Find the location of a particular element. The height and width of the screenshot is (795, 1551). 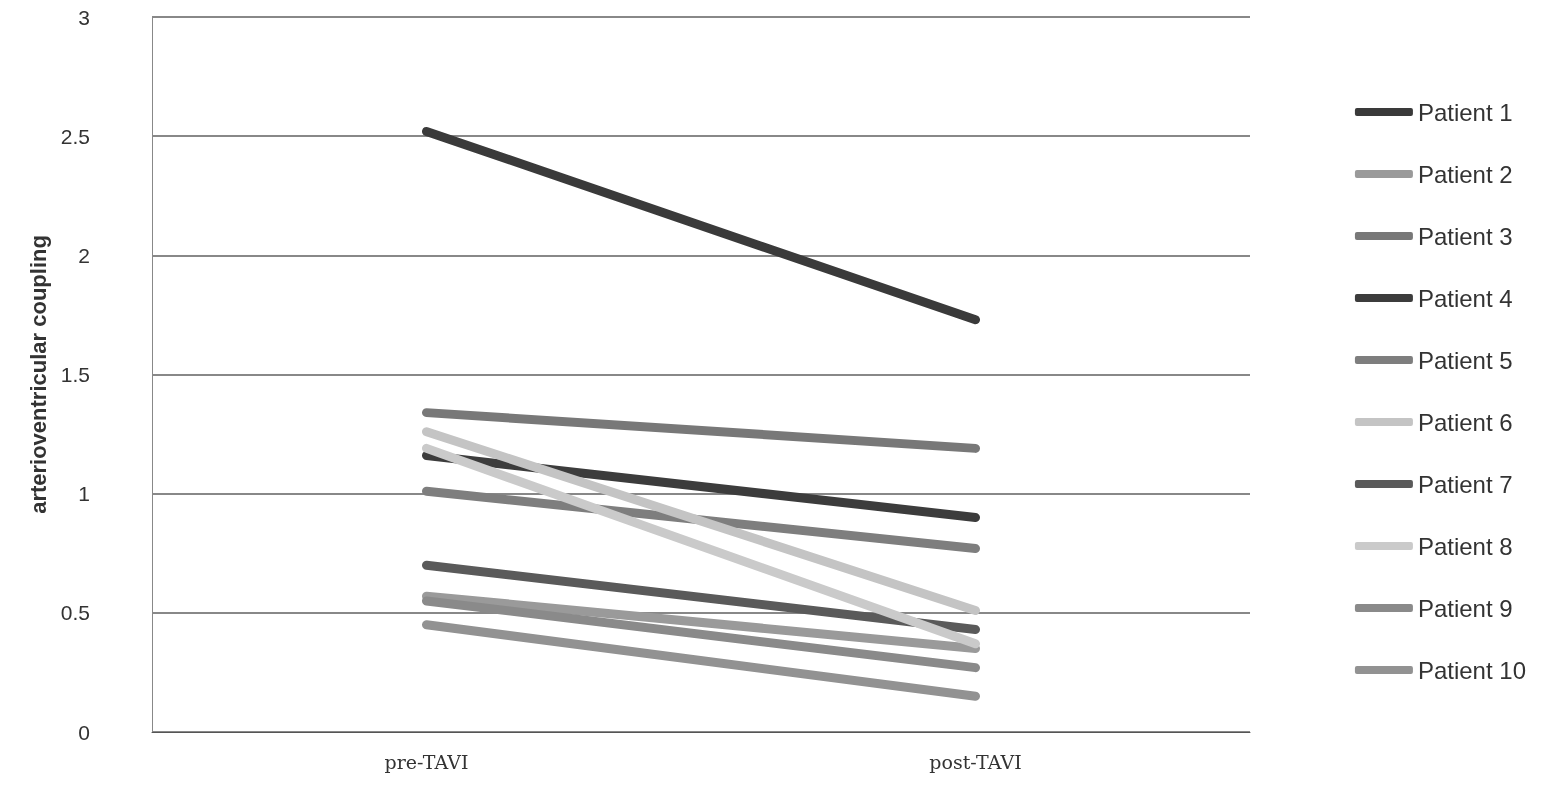

legend-label: Patient 7 is located at coordinates (1465, 484).